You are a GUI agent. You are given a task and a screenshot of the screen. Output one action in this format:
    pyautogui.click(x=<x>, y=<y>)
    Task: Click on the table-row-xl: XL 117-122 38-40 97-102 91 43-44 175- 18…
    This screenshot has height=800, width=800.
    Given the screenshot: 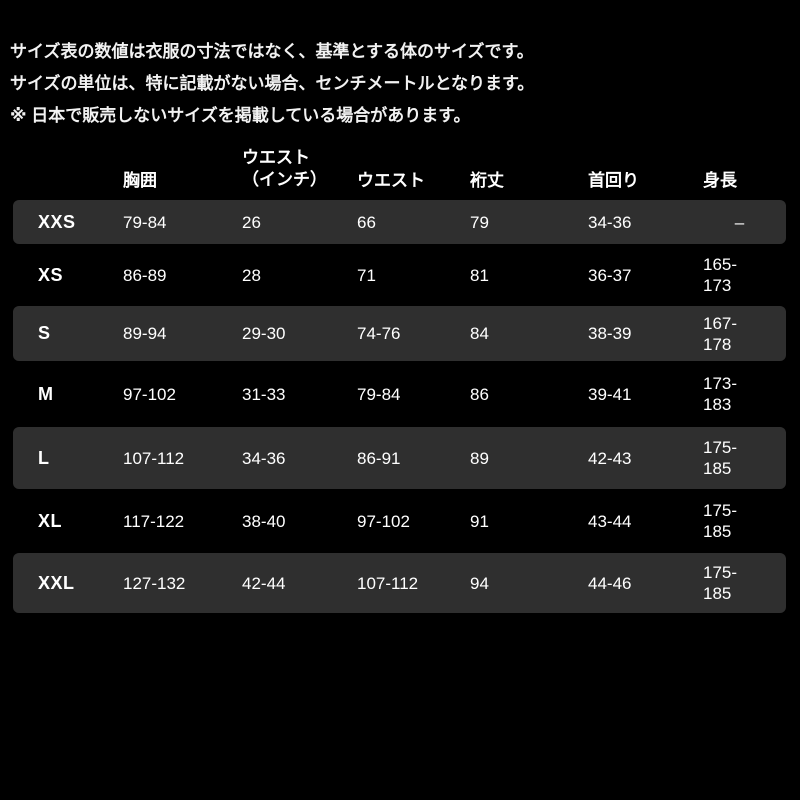 What is the action you would take?
    pyautogui.click(x=399, y=521)
    